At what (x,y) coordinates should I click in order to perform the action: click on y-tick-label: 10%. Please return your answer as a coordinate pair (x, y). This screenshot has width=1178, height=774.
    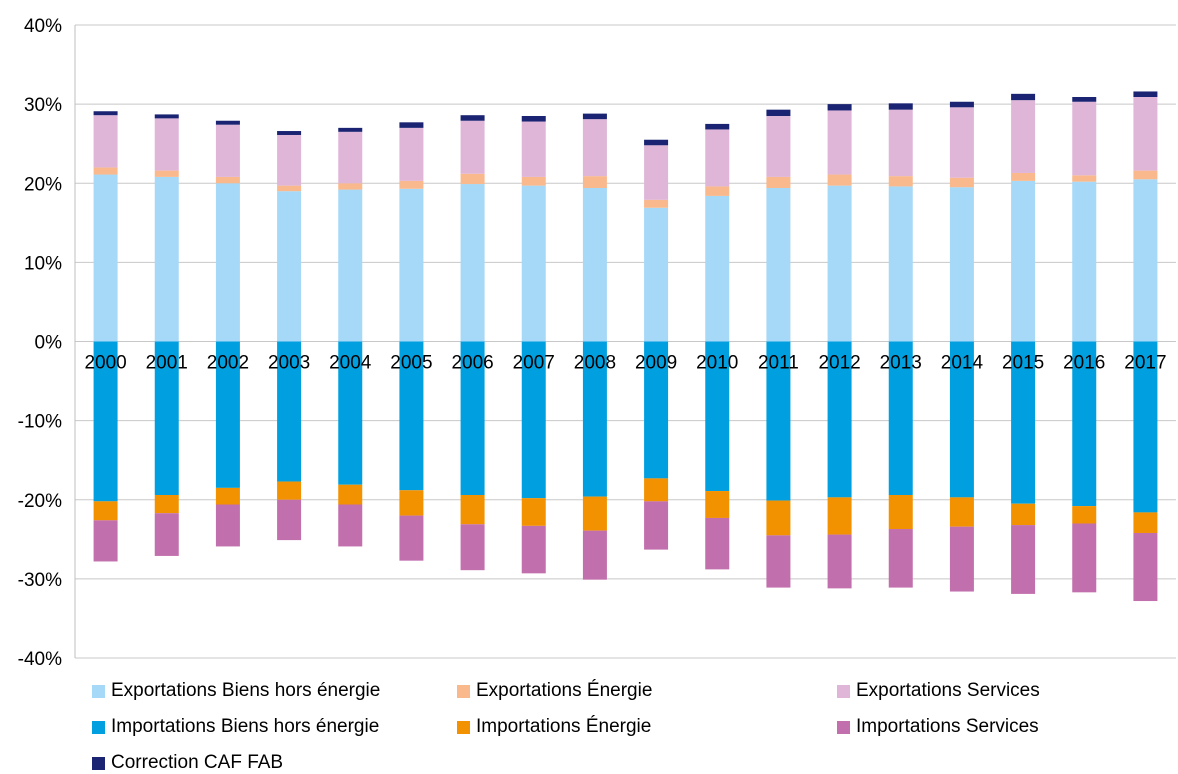
    Looking at the image, I should click on (43, 263).